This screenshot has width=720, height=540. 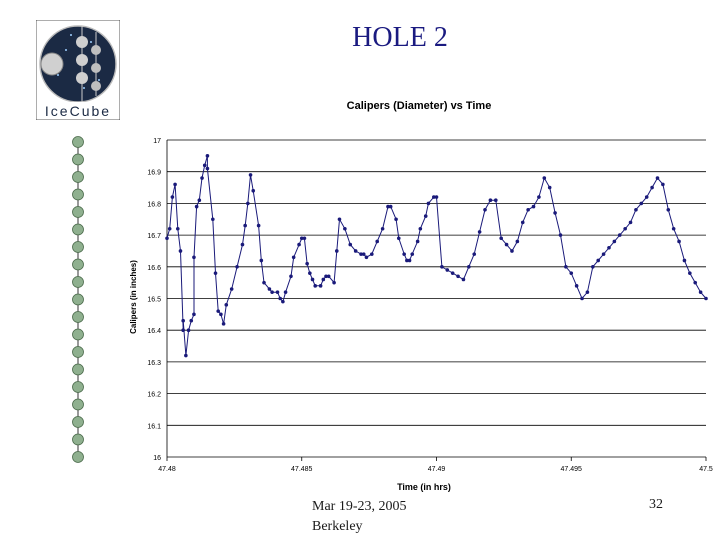 I want to click on slide-title: HOLE 2, so click(x=400, y=37).